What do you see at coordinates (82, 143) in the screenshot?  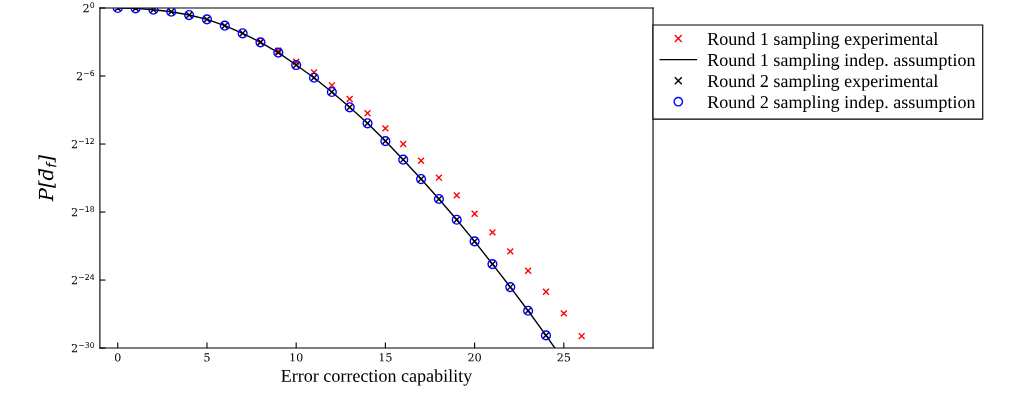 I see `y-tick-label: 2$^{−12}$` at bounding box center [82, 143].